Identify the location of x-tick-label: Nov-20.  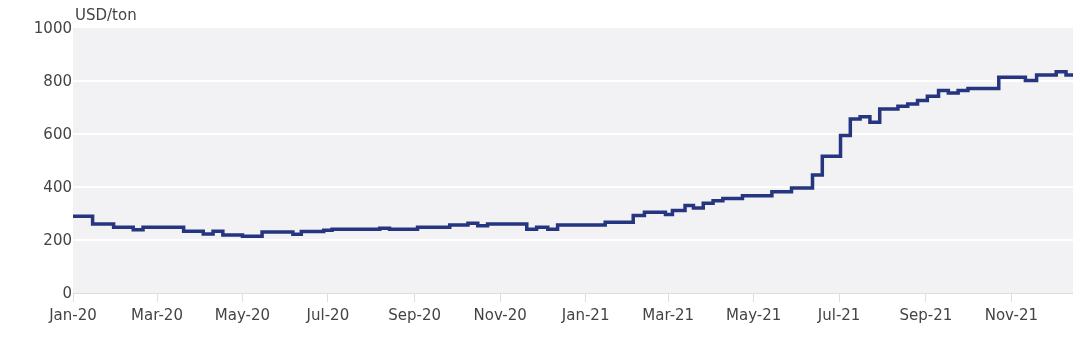
(500, 315).